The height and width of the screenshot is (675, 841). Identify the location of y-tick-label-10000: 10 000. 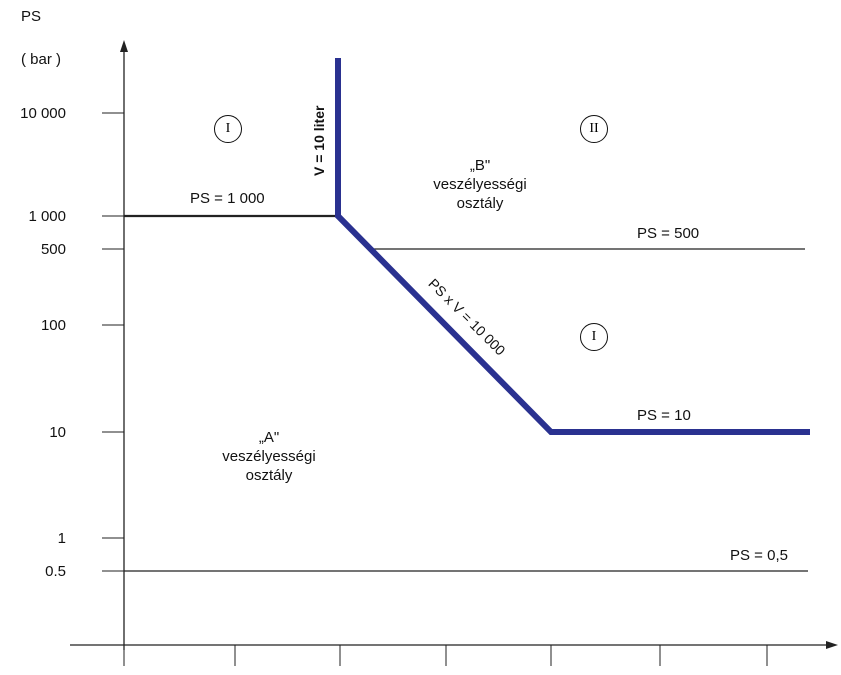
(43, 113).